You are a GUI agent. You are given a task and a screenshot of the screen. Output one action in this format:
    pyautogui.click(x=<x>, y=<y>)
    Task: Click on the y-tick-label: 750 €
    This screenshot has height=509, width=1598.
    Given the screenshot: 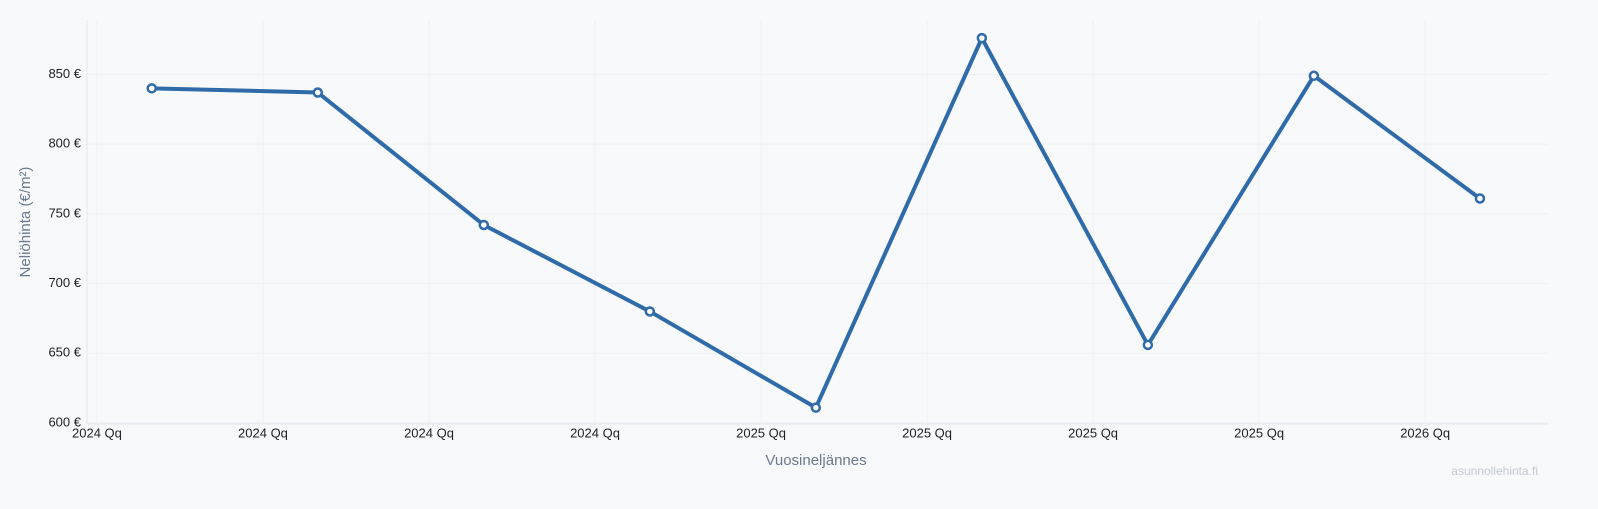 What is the action you would take?
    pyautogui.click(x=64, y=212)
    